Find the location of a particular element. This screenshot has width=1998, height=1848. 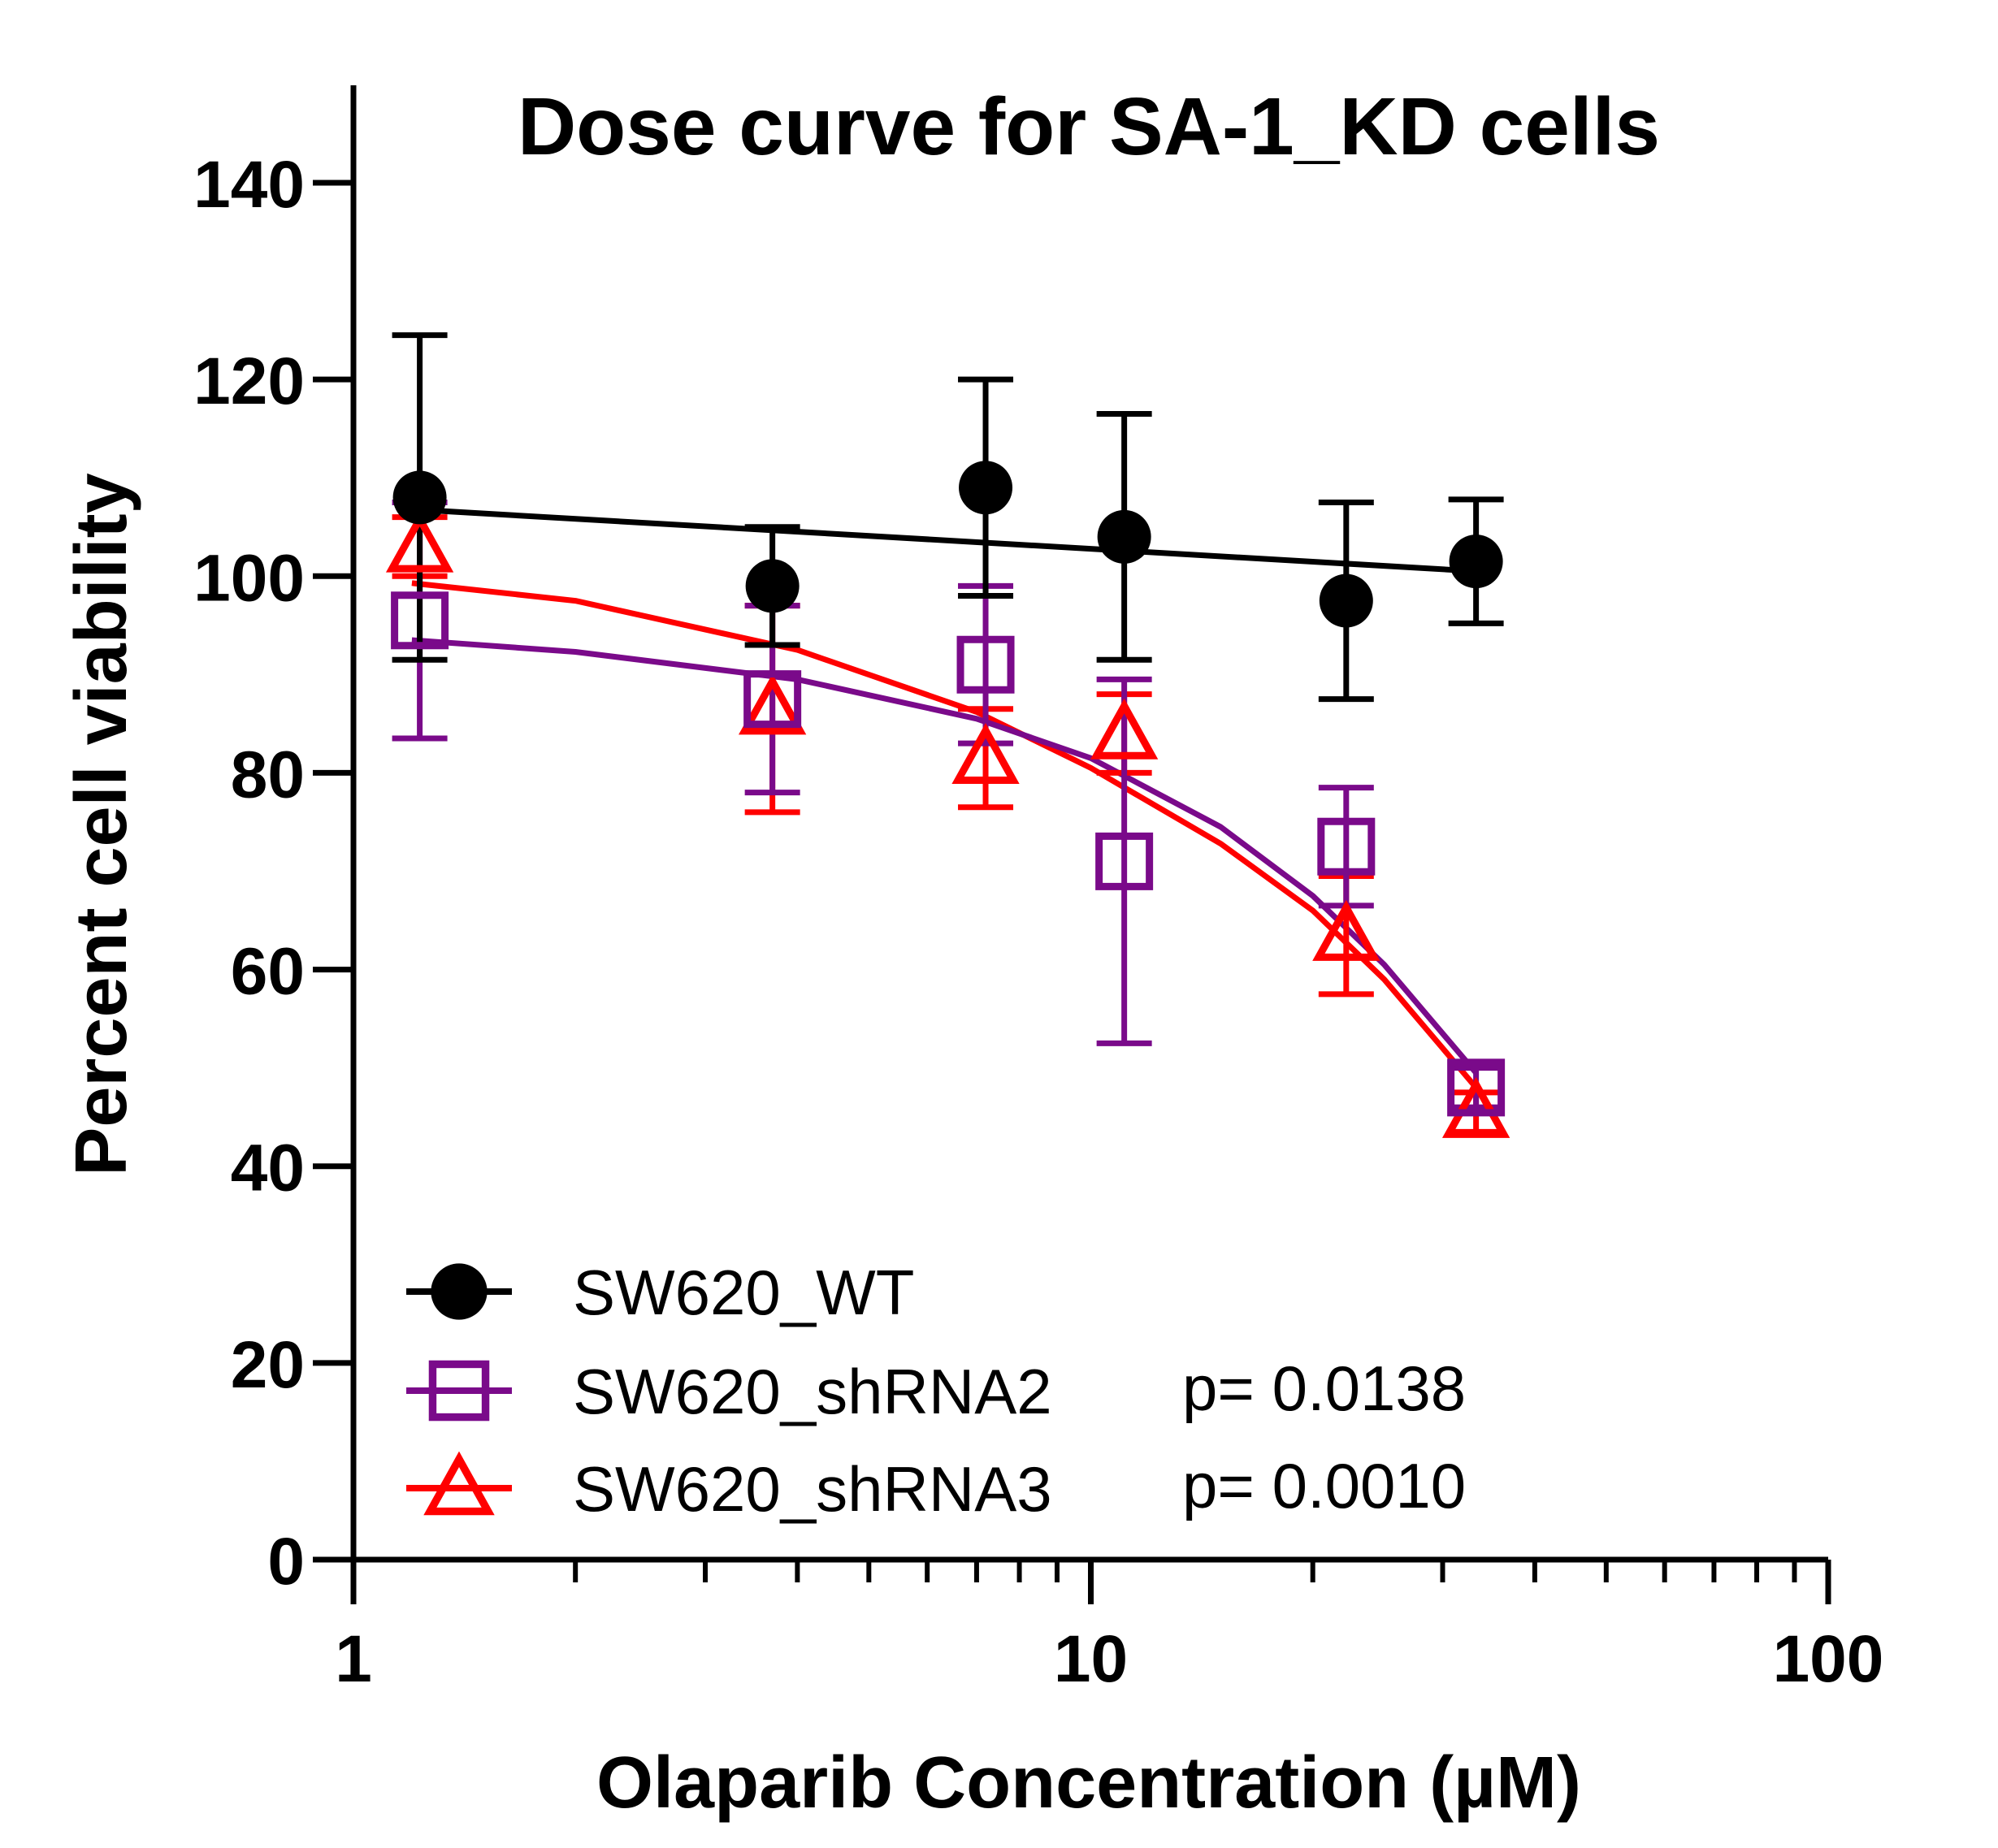

x-tick-label-1: 1 is located at coordinates (353, 1659).